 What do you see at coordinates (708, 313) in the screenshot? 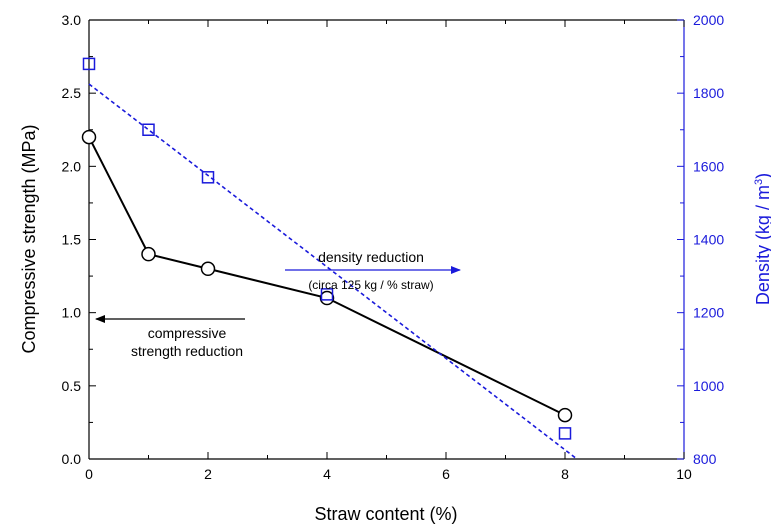
I see `y-right-tick-label-1200: 1200` at bounding box center [708, 313].